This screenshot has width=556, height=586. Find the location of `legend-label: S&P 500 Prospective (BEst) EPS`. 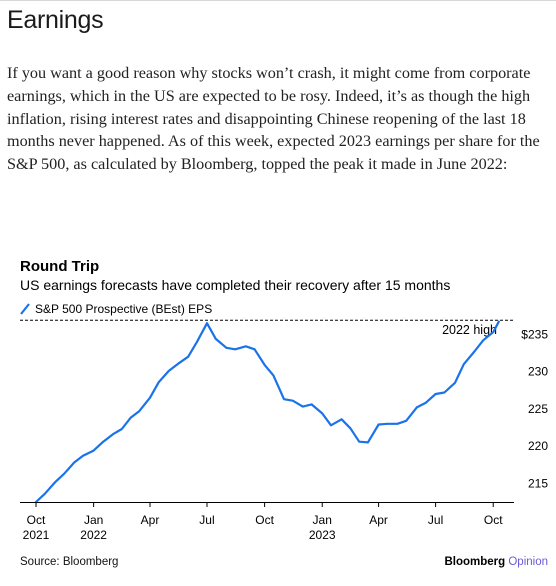

legend-label: S&P 500 Prospective (BEst) EPS is located at coordinates (124, 309).